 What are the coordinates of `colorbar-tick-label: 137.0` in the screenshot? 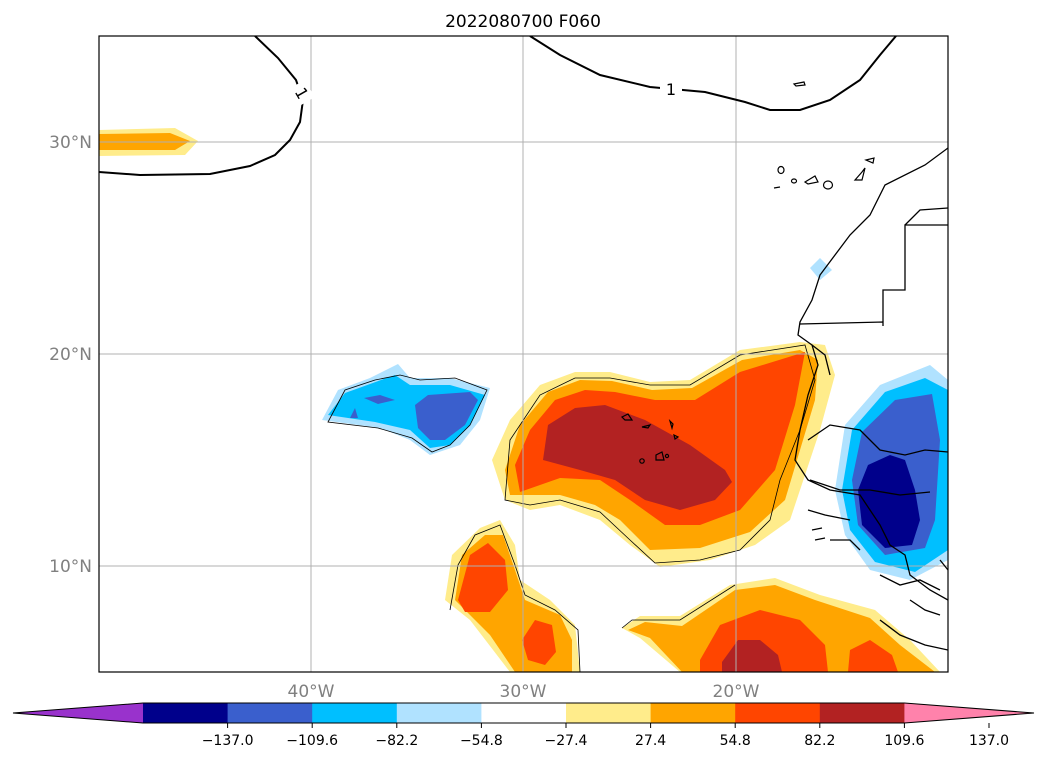 It's located at (989, 741).